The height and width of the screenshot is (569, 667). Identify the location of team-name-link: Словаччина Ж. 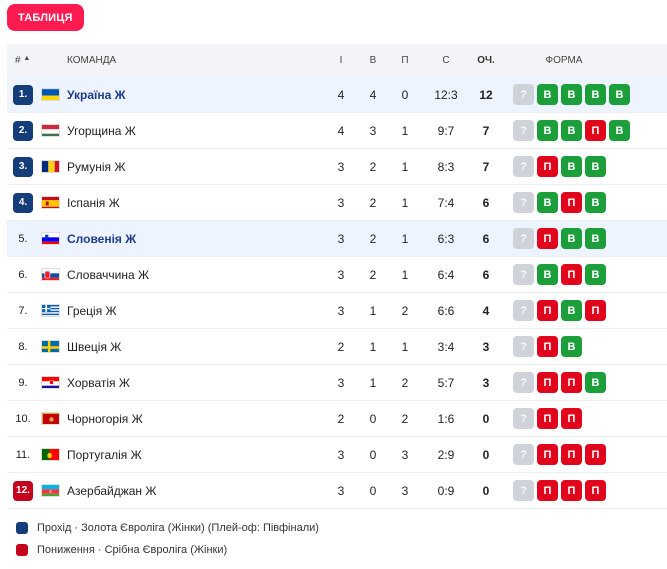
(108, 274).